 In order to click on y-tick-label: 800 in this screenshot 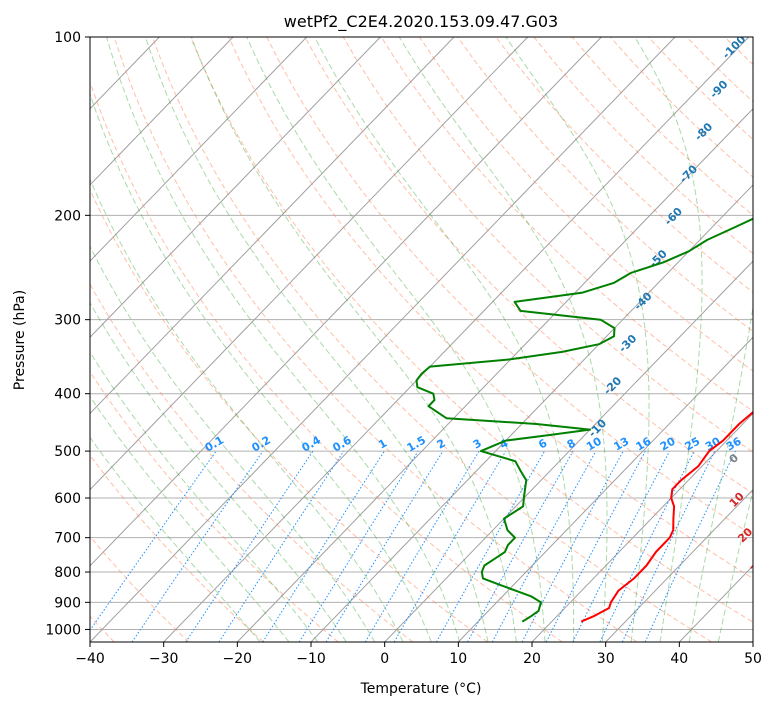, I will do `click(67, 573)`.